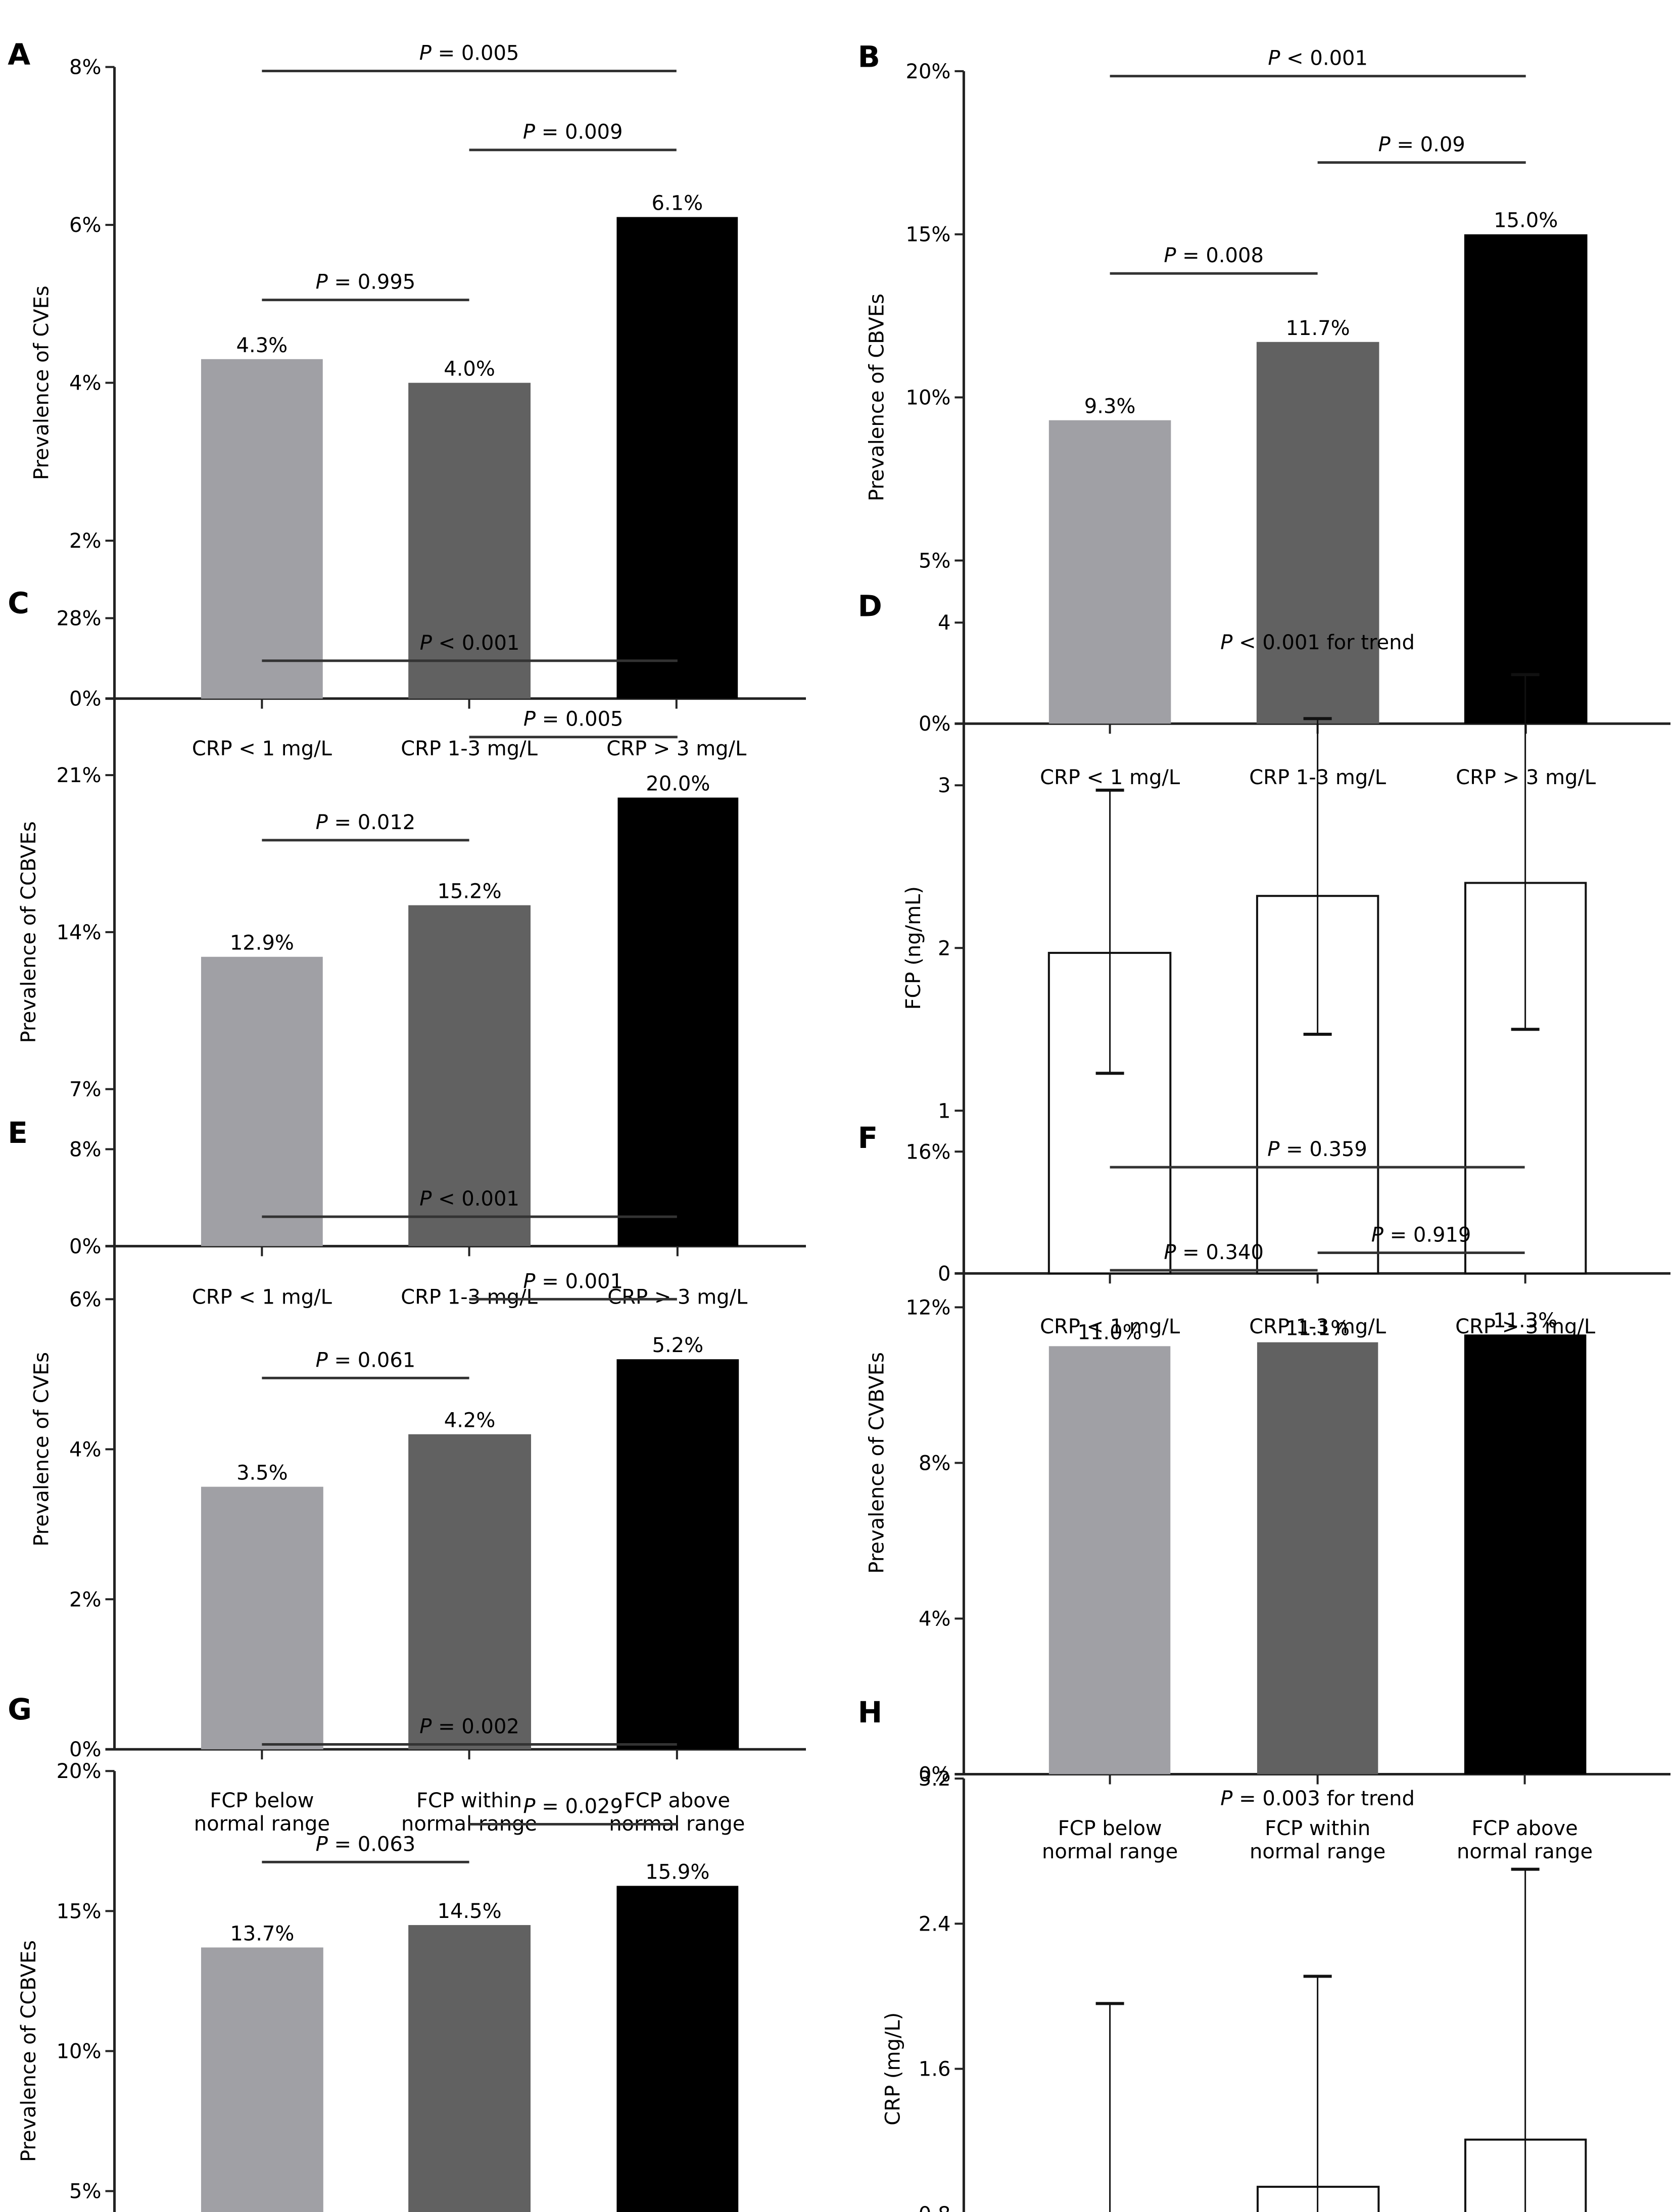 The height and width of the screenshot is (2212, 1673). What do you see at coordinates (371, 822) in the screenshot?
I see `p-text: = 0.012` at bounding box center [371, 822].